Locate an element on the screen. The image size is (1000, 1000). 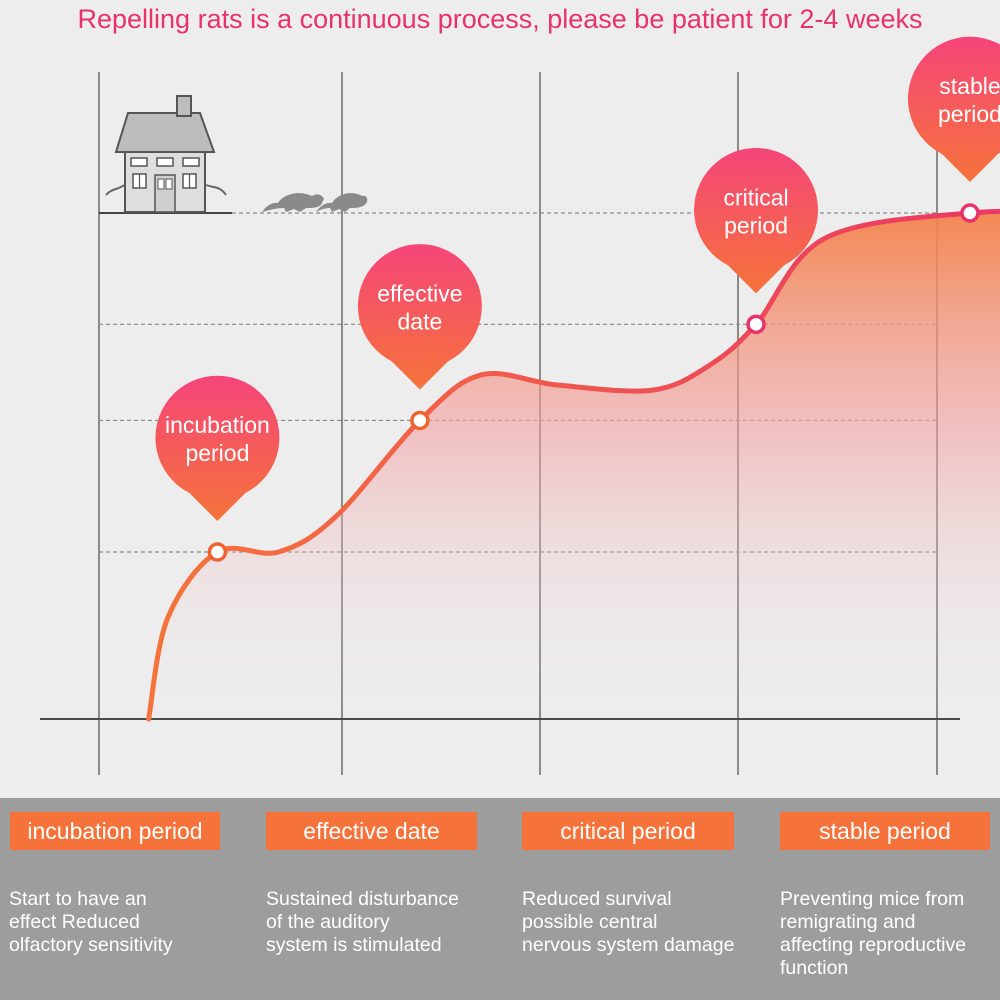
description-line: Preventing mice from is located at coordinates (872, 899).